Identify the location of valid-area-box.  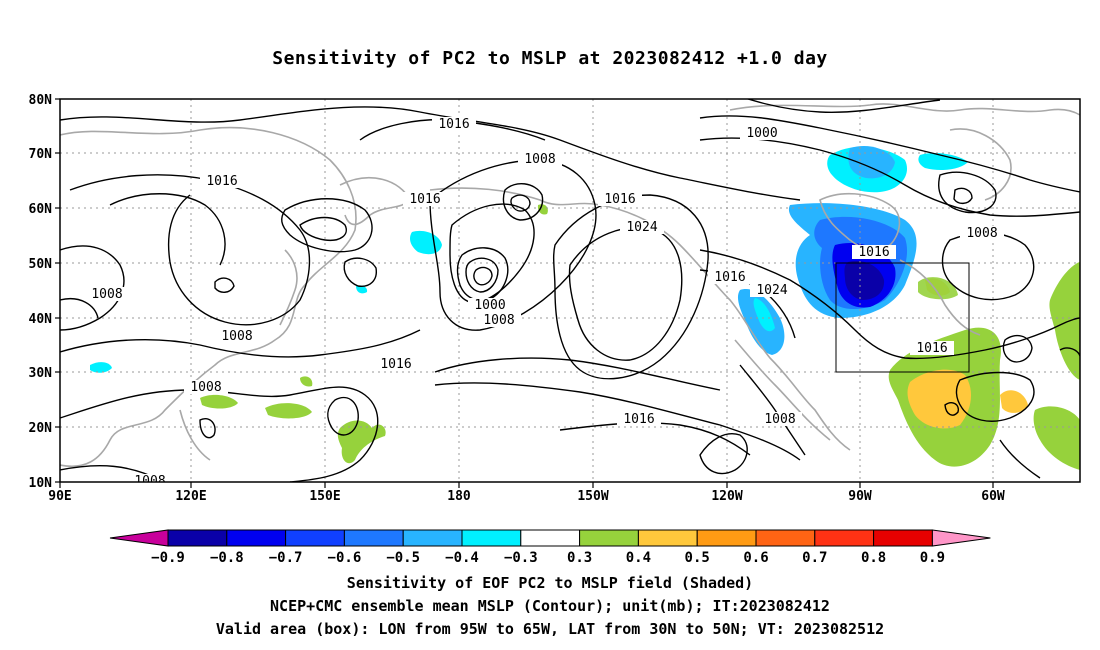
(902, 317).